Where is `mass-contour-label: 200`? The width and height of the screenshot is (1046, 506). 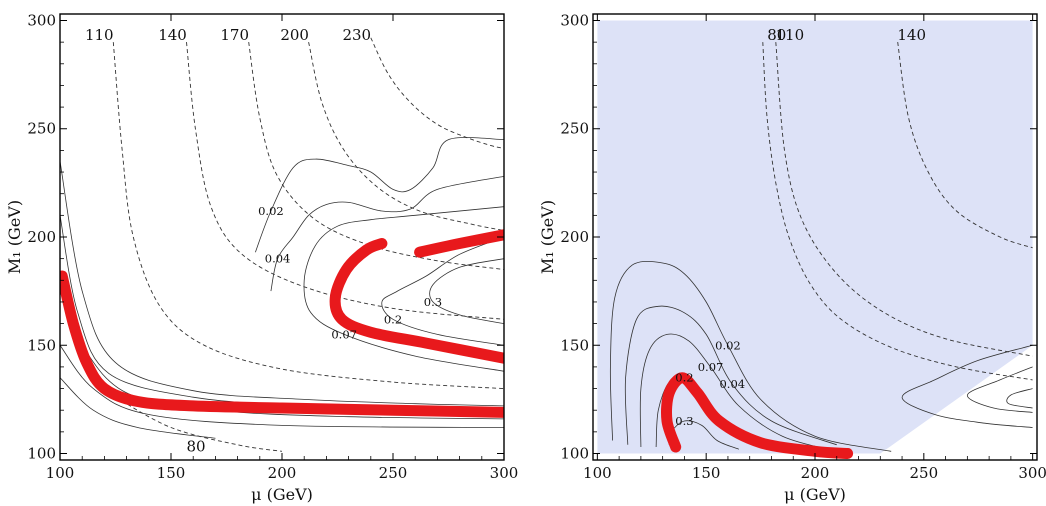
mass-contour-label: 200 is located at coordinates (294, 35).